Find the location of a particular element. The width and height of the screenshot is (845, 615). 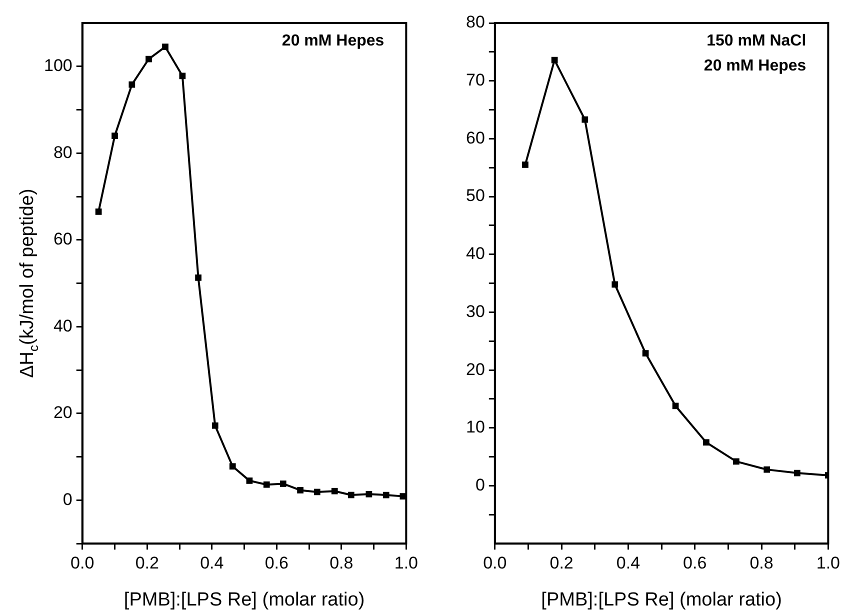

annotation: 150 mM NaCl is located at coordinates (756, 41).